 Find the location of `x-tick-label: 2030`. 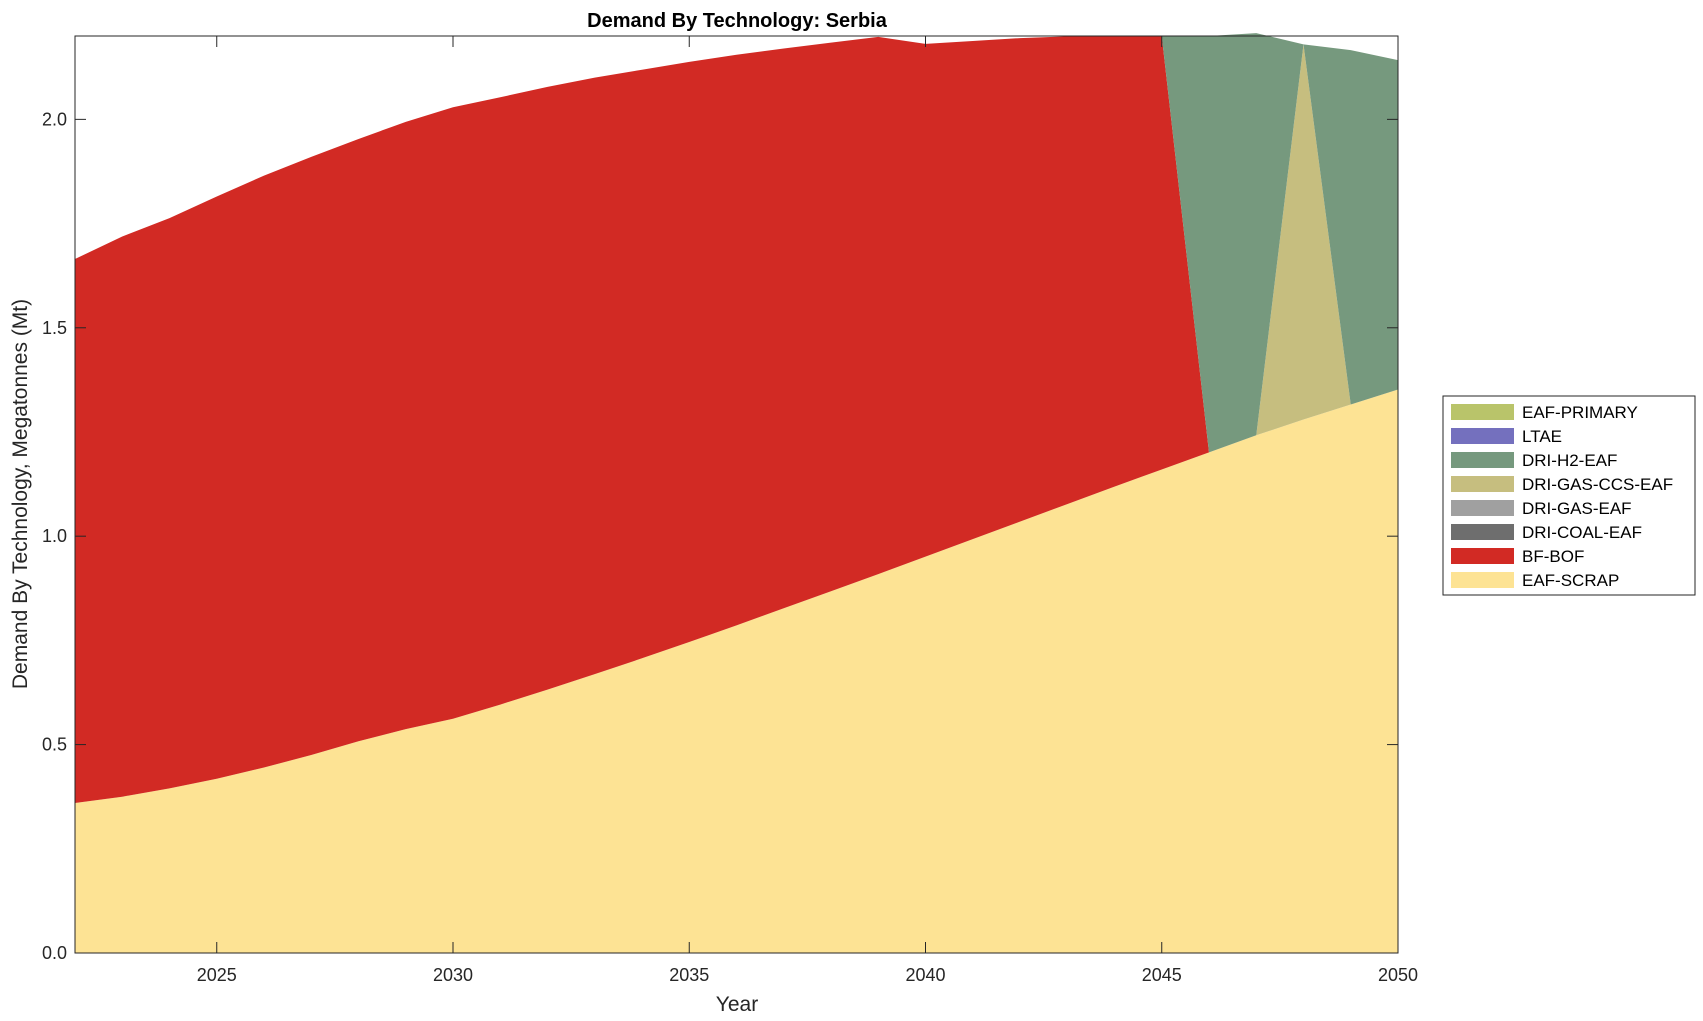

x-tick-label: 2030 is located at coordinates (453, 975).